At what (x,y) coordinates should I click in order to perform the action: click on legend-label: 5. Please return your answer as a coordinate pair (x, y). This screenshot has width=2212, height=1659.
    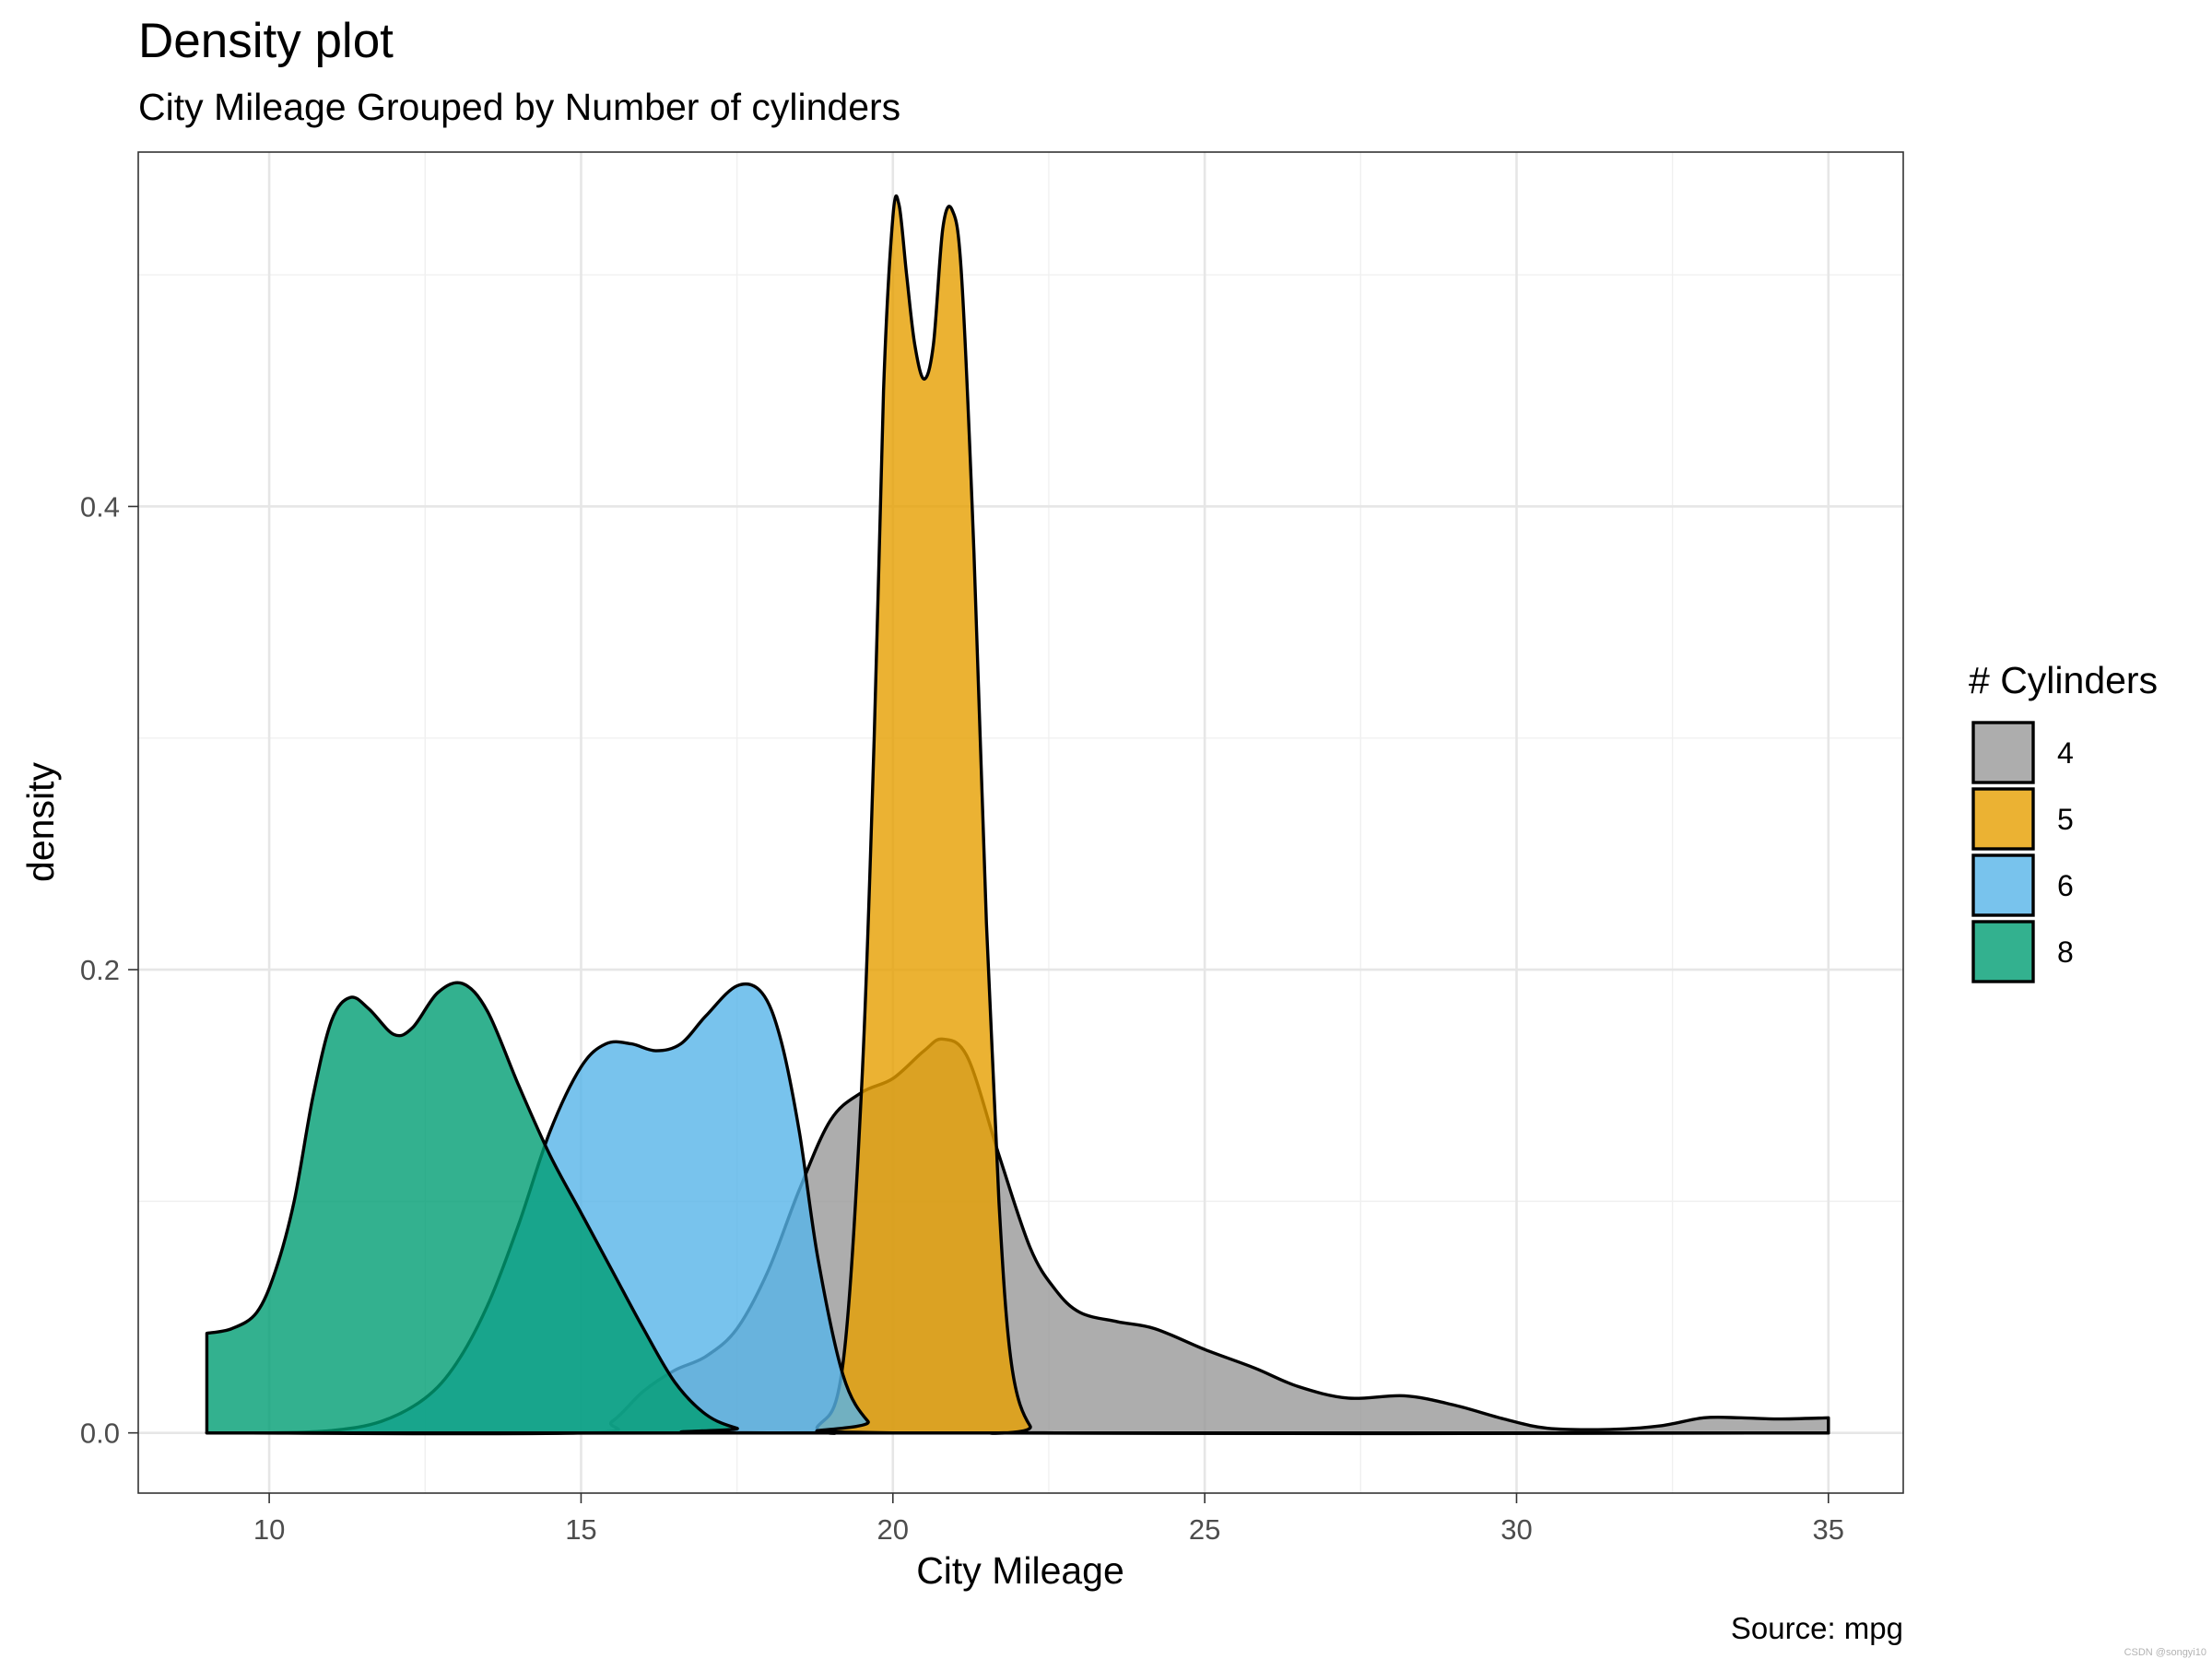
    Looking at the image, I should click on (2065, 819).